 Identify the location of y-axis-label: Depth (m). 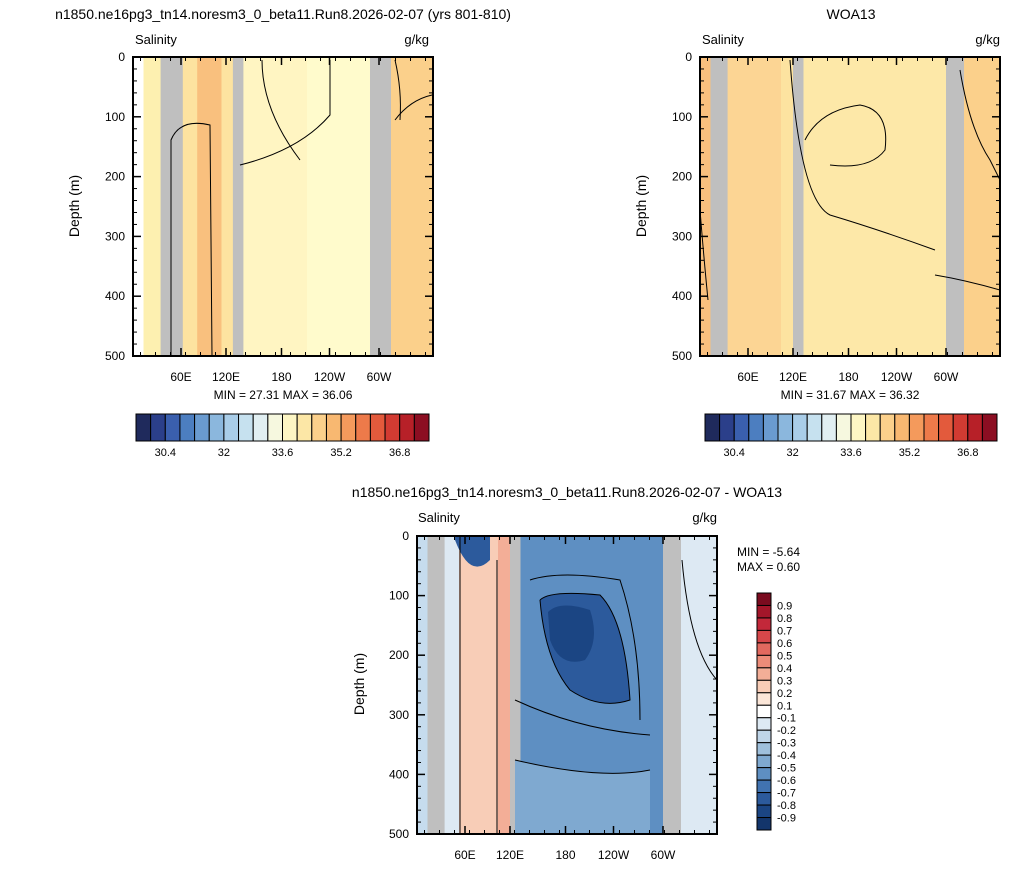
(359, 684).